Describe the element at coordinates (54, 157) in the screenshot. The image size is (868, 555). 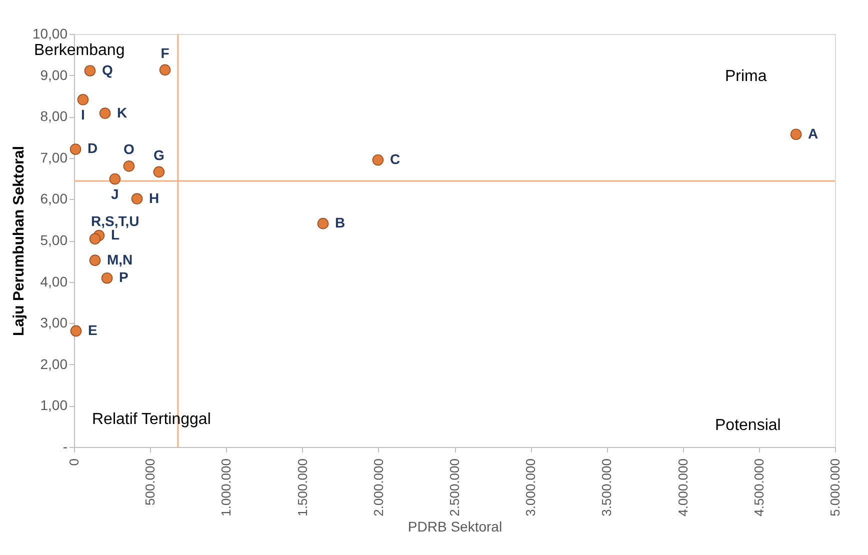
I see `y-tick-label: 7,00` at that location.